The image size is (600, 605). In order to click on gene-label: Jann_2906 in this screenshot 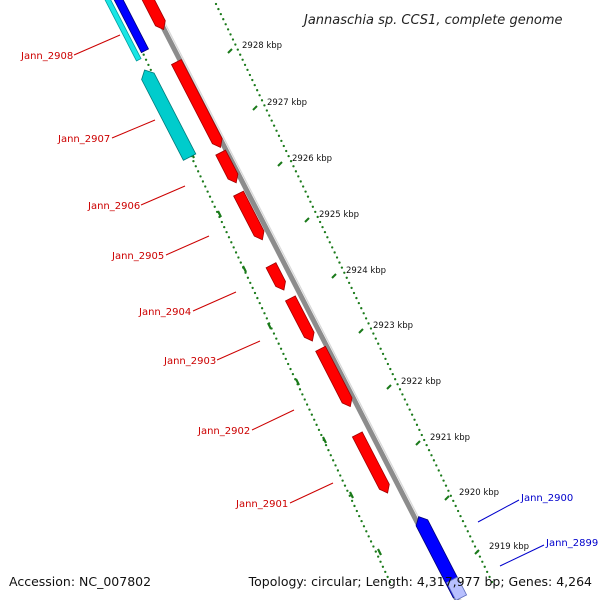, I will do `click(113, 206)`.